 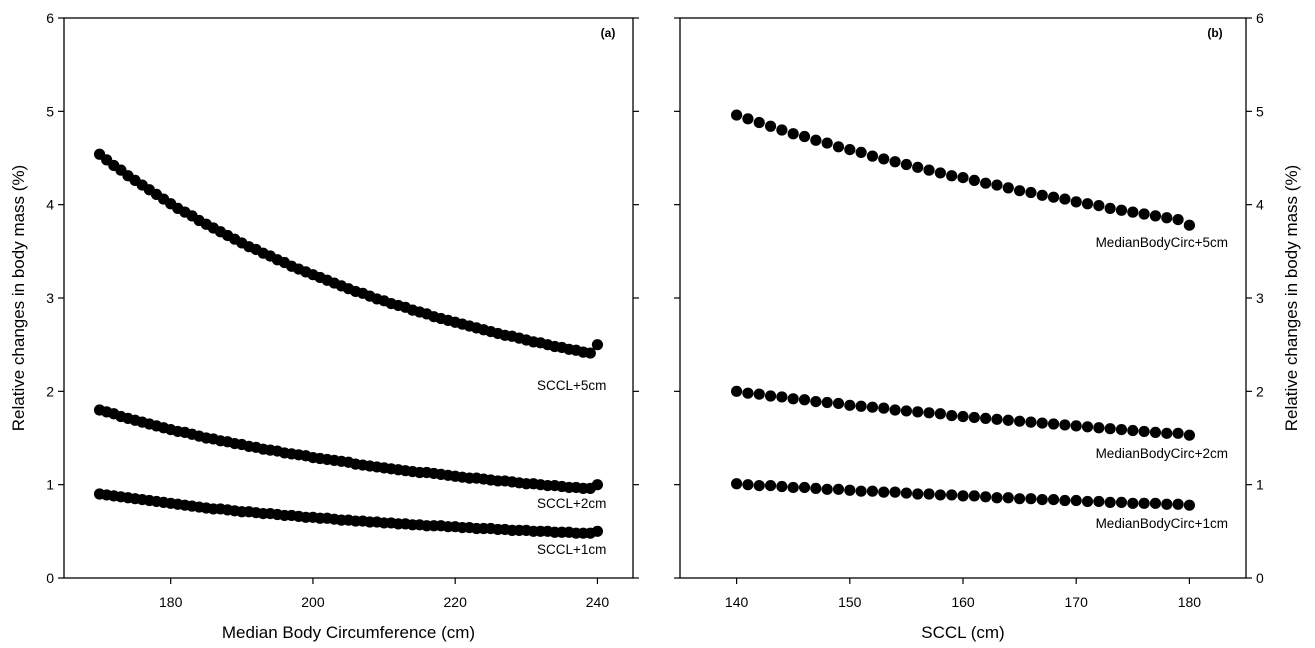 I want to click on panel-b-y-tick-label: 0, so click(x=1260, y=578).